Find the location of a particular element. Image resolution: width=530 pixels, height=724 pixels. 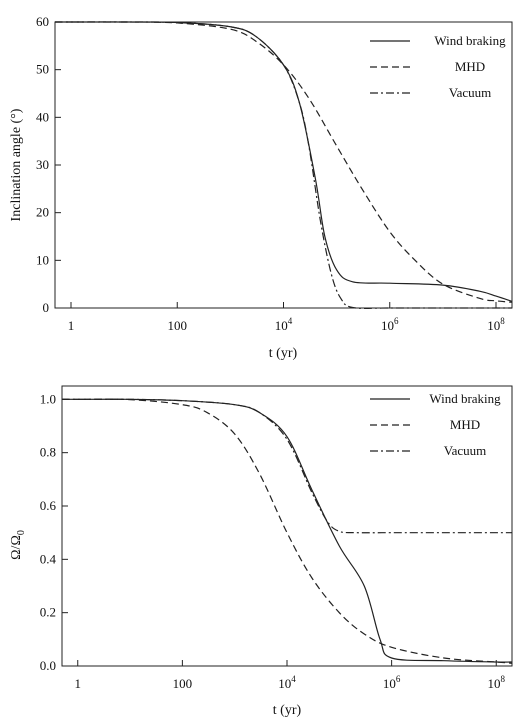

y-tick-label: 50 is located at coordinates (42, 69).